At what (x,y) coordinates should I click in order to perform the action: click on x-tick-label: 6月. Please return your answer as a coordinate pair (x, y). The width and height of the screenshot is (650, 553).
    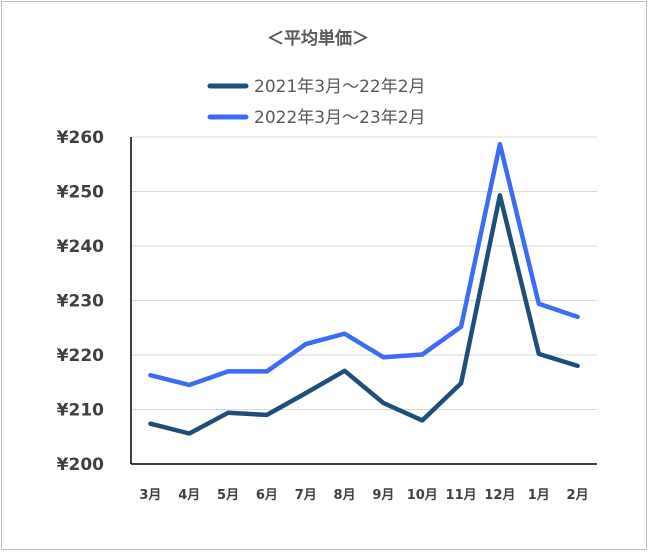
    Looking at the image, I should click on (267, 495).